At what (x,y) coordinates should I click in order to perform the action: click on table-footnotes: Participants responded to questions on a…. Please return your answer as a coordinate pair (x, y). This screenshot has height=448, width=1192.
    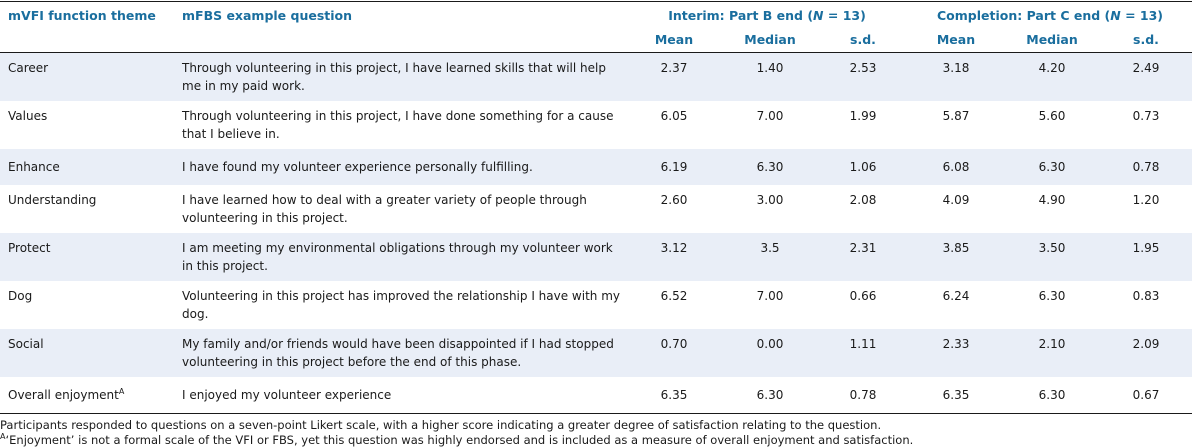
    Looking at the image, I should click on (596, 433).